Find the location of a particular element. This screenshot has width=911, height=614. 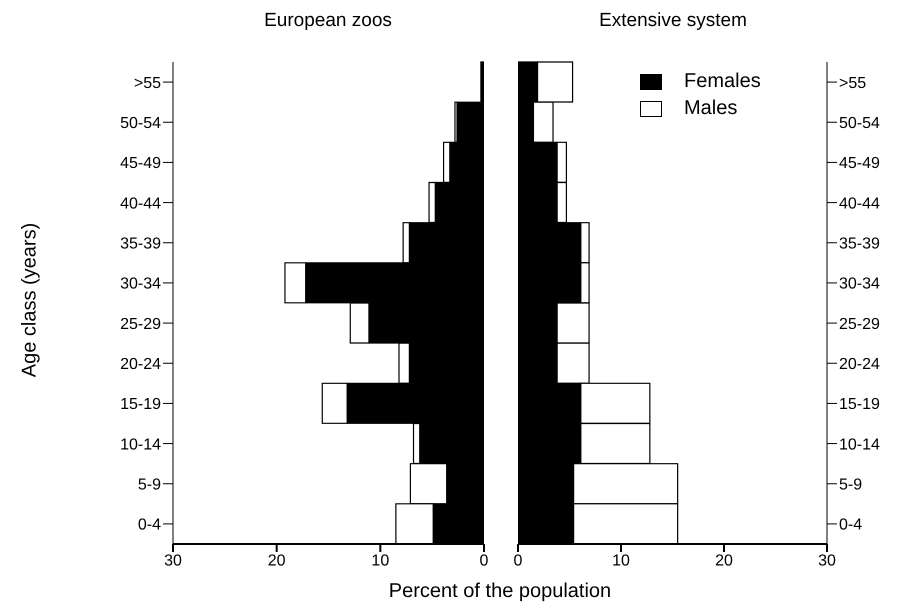

y-axis-title: Age class (years) is located at coordinates (30, 300).